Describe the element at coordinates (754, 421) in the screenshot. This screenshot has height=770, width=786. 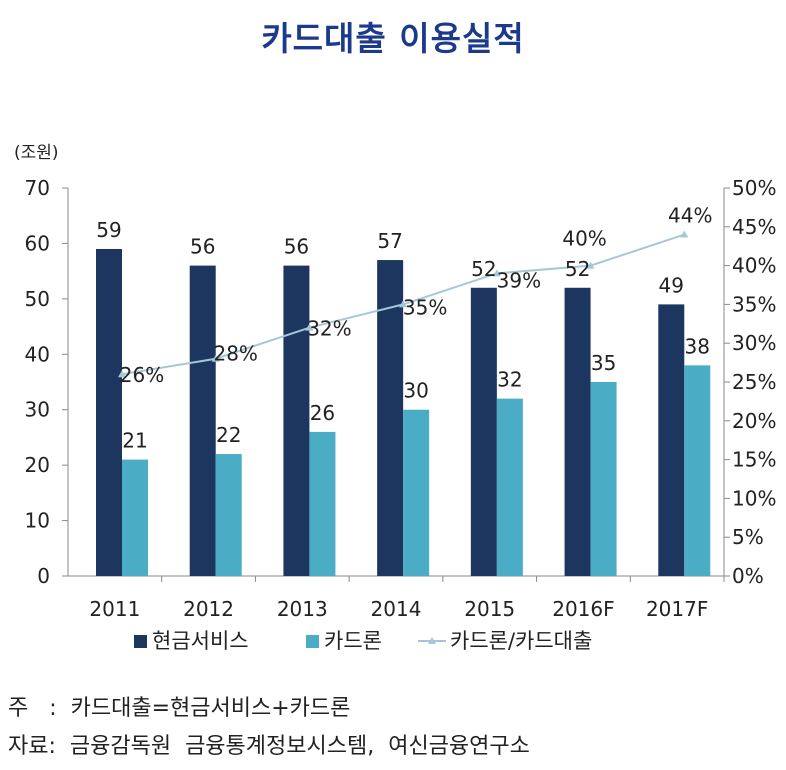
I see `y-tick-label-right: 20%` at that location.